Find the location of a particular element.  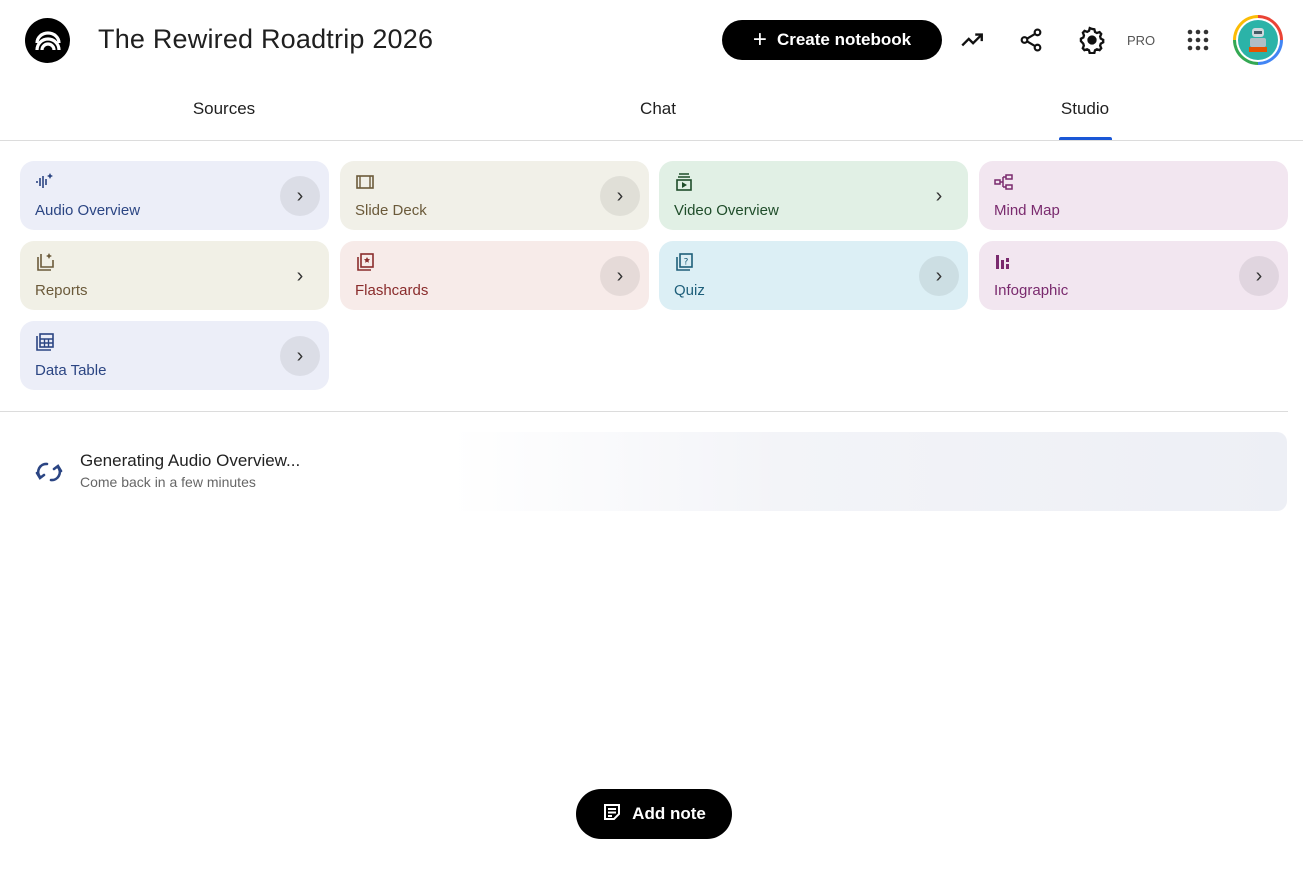

slide-deck-icon is located at coordinates (365, 182).